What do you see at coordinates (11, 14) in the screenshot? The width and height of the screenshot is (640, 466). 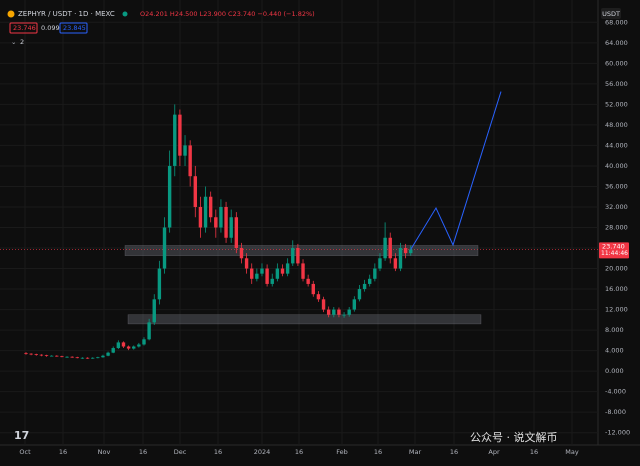 I see `symbol-icon` at bounding box center [11, 14].